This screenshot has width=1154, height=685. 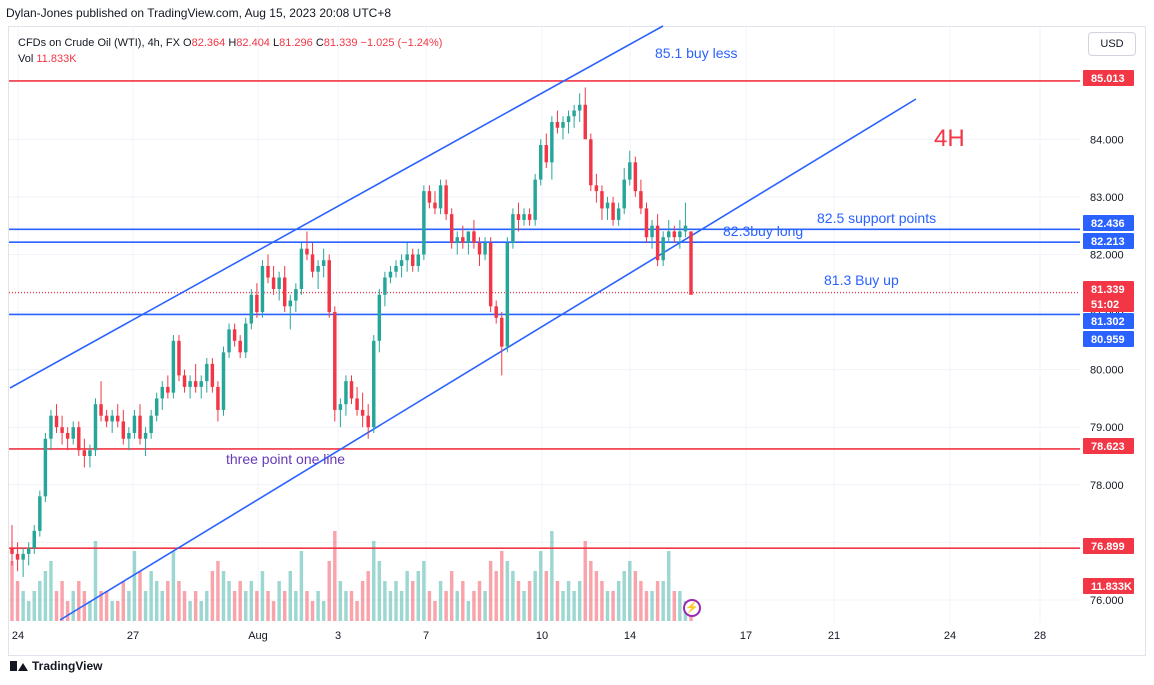 What do you see at coordinates (746, 636) in the screenshot?
I see `x-tick-label: 17` at bounding box center [746, 636].